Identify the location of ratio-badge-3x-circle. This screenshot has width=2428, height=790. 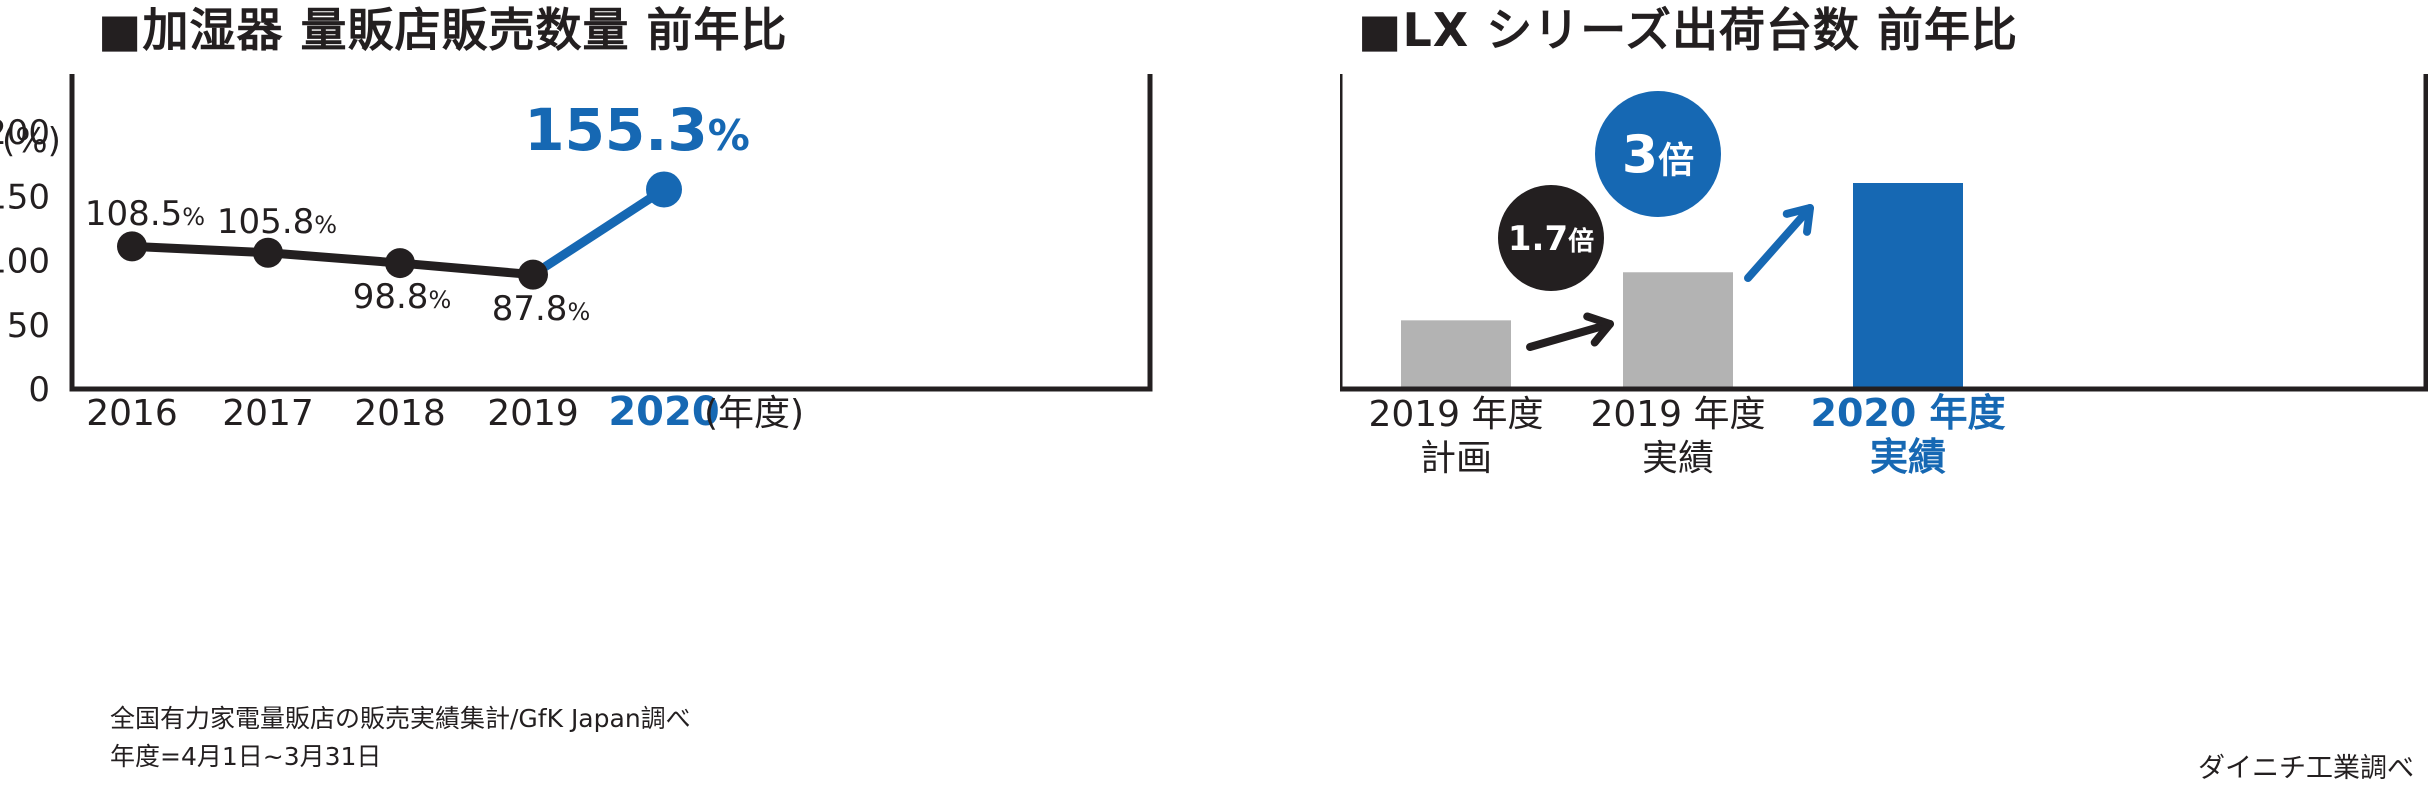
(1658, 154).